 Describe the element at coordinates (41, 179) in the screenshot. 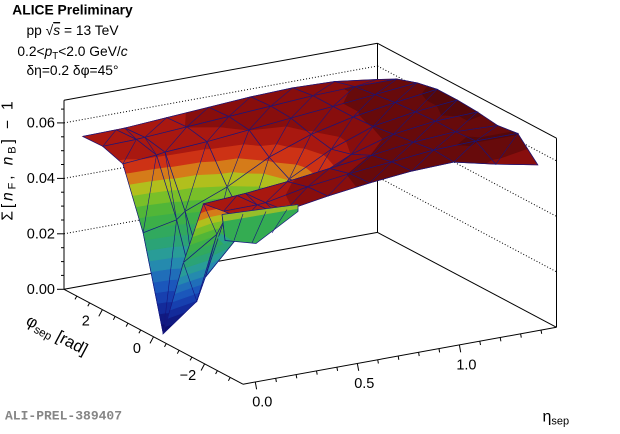

I see `svg-text: 0.04` at that location.